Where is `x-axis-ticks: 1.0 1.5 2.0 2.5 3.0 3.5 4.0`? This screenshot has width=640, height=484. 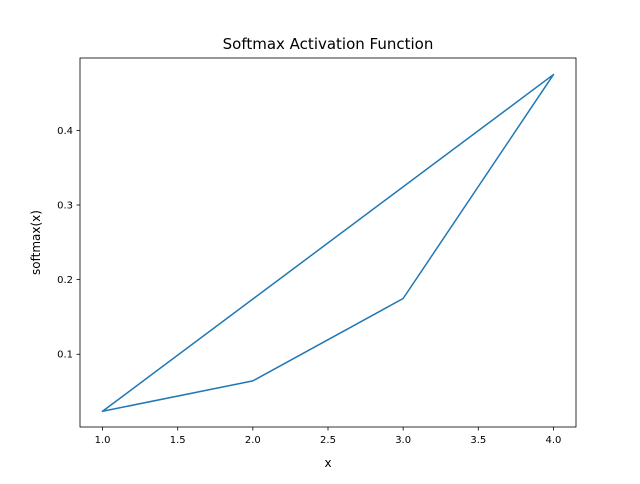 x-axis-ticks: 1.0 1.5 2.0 2.5 3.0 3.5 4.0 is located at coordinates (328, 436).